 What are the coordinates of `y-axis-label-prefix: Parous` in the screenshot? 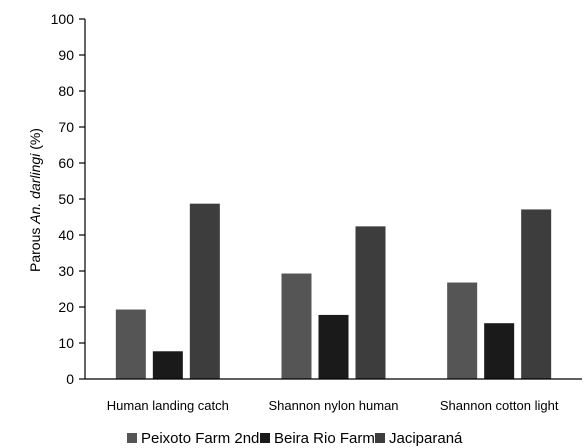 It's located at (35, 248).